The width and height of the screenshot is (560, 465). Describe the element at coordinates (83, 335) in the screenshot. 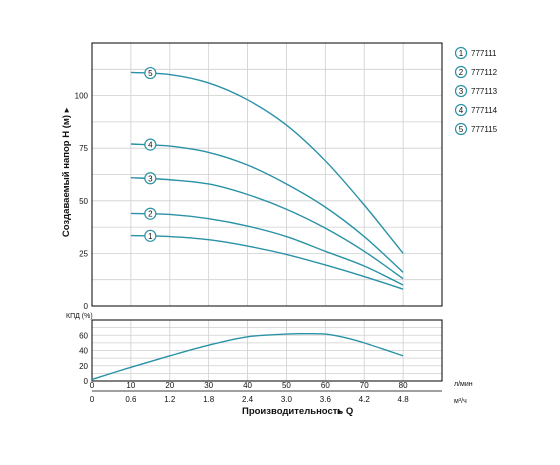

I see `efficiency-y-tick-label: 60` at that location.